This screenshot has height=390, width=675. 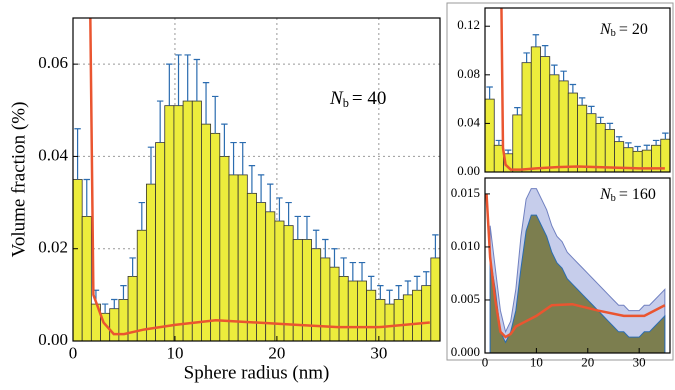 I want to click on model-curve, so click(x=575, y=266).